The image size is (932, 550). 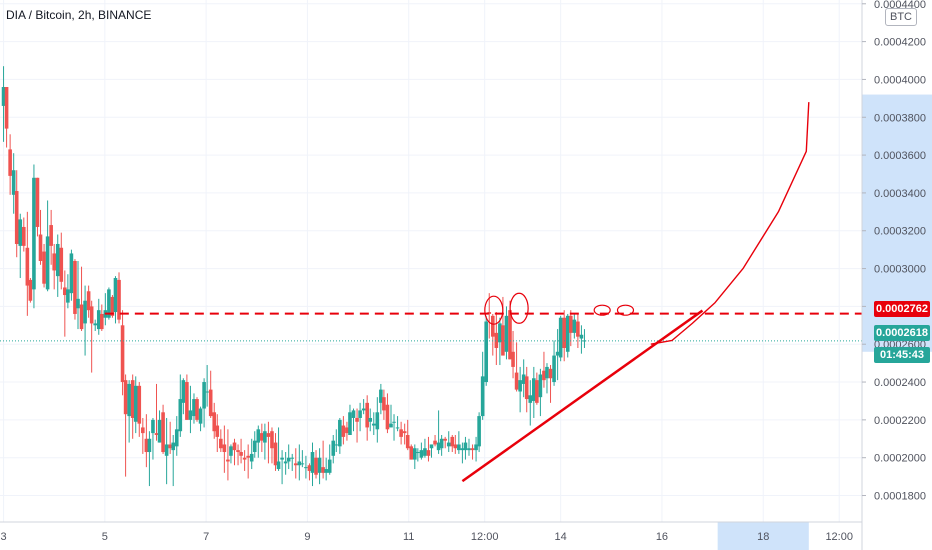 I want to click on trend-line, so click(x=582, y=396).